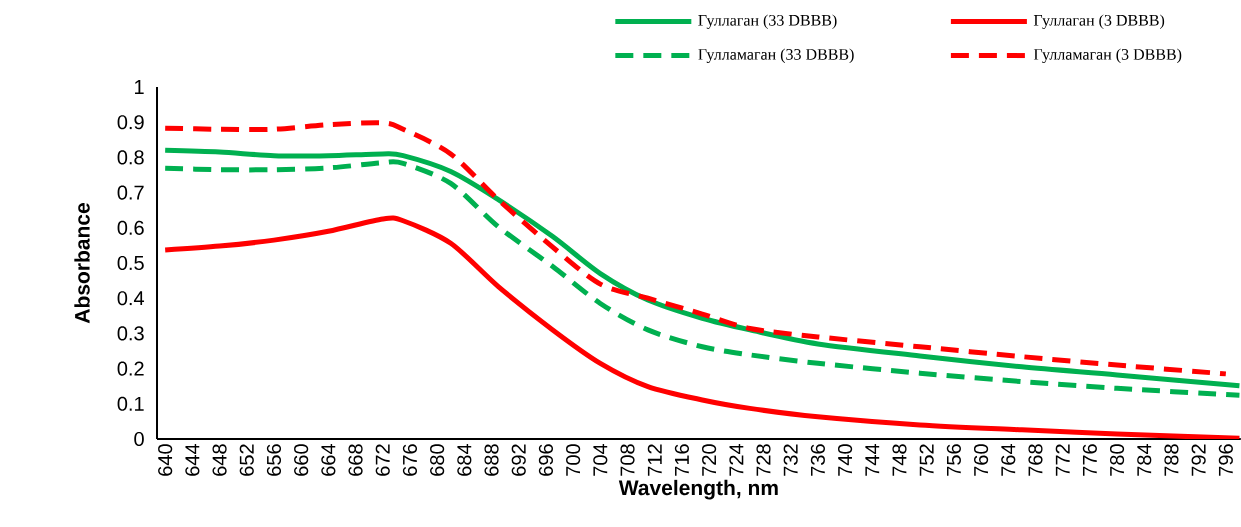 Image resolution: width=1241 pixels, height=527 pixels. What do you see at coordinates (130, 333) in the screenshot?
I see `y-tick-label: 0.3` at bounding box center [130, 333].